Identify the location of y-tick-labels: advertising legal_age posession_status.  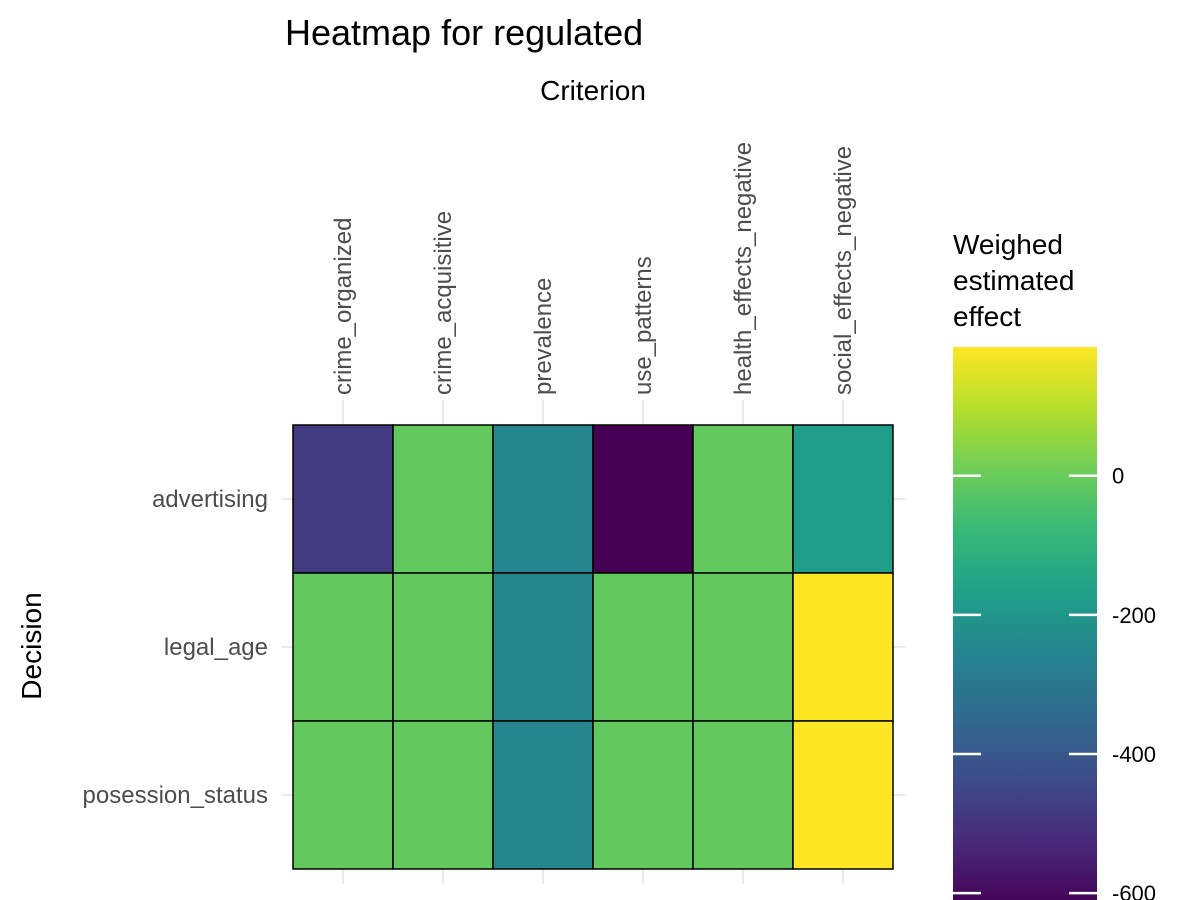
(175, 647).